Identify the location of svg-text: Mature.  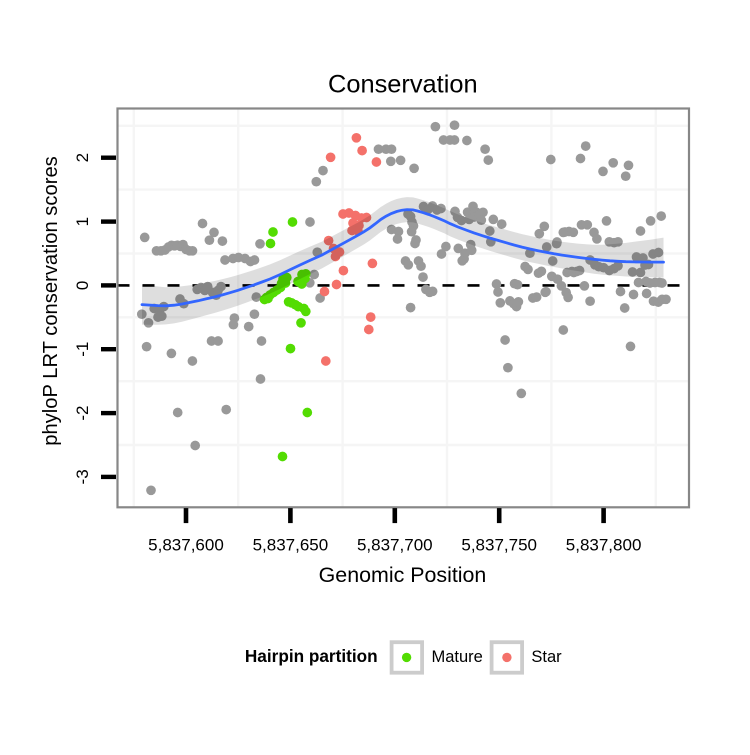
(457, 657).